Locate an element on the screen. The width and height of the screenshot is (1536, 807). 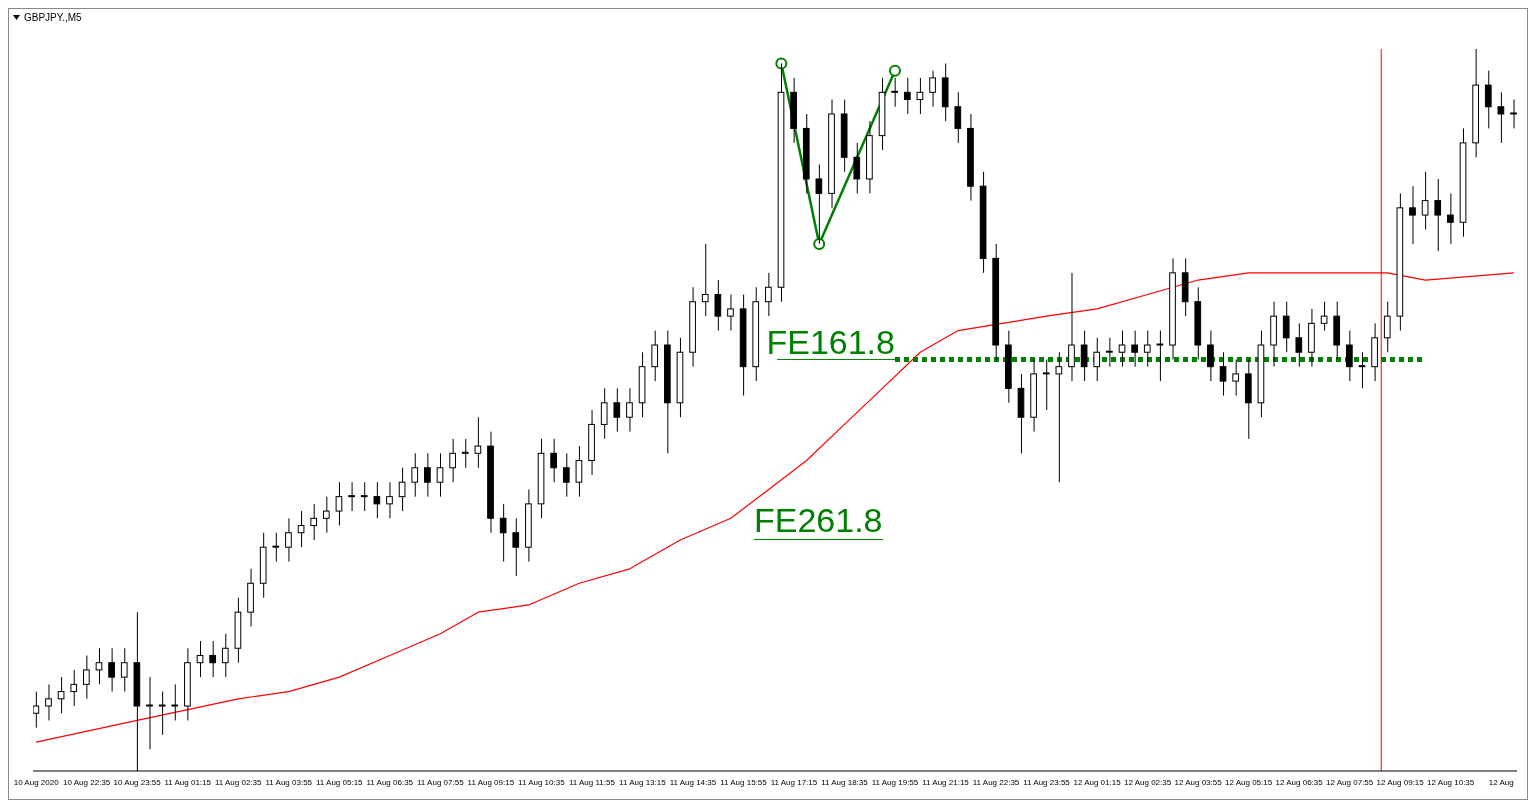
x-tick-label: 10 Aug 22:35 is located at coordinates (87, 782).